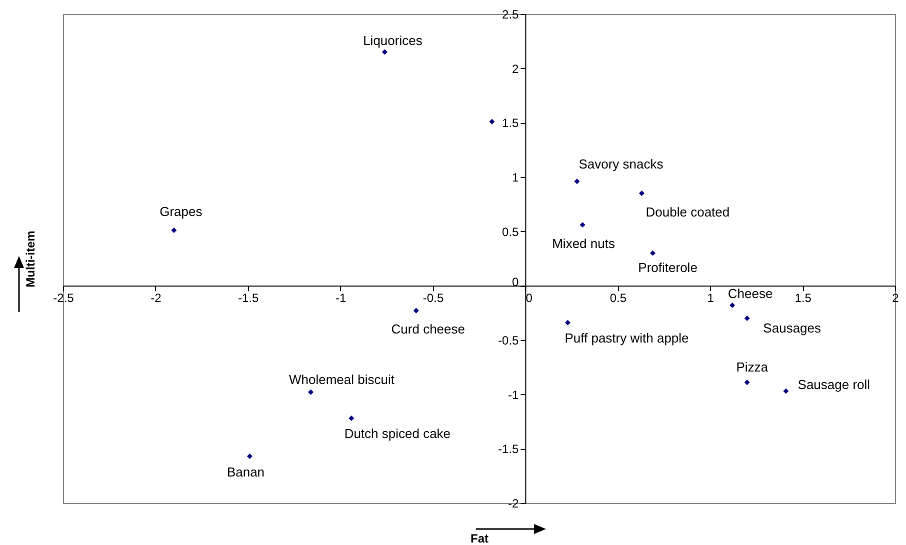  What do you see at coordinates (340, 298) in the screenshot?
I see `x-tick-label: -1` at bounding box center [340, 298].